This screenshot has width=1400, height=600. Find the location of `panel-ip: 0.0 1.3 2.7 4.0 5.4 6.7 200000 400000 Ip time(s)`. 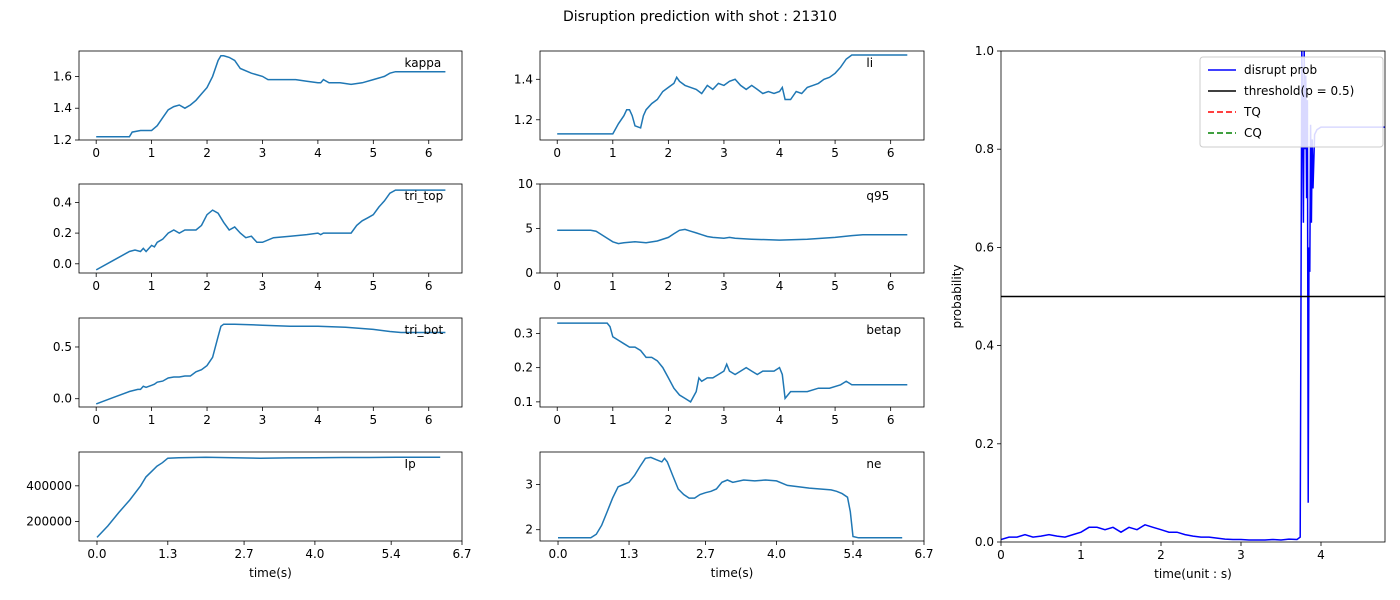

panel-ip: 0.0 1.3 2.7 4.0 5.4 6.7 200000 400000 Ip time(s) is located at coordinates (249, 515).